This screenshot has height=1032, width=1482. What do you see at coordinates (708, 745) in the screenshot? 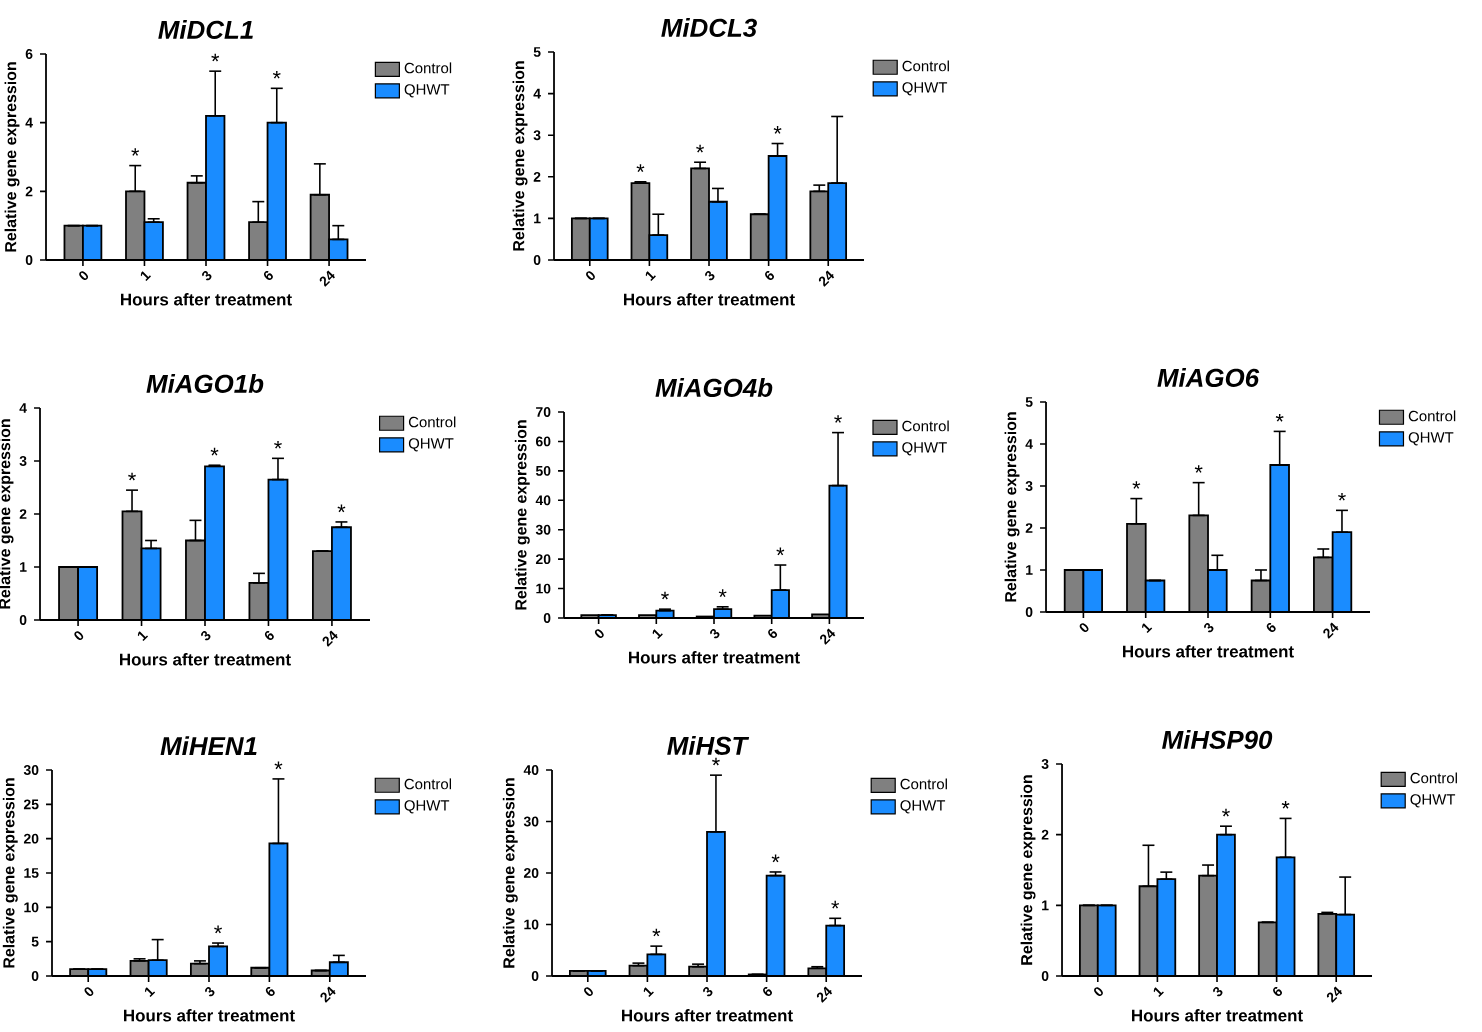
I see `chart-title: MiHST` at bounding box center [708, 745].